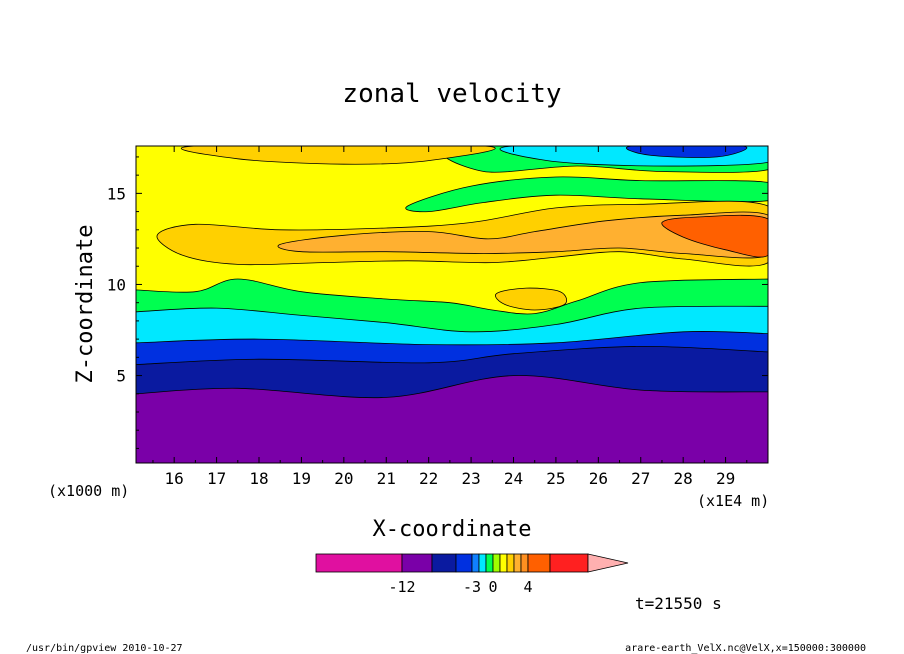 The image size is (904, 654). Describe the element at coordinates (683, 478) in the screenshot. I see `x-tick-label: 28` at that location.